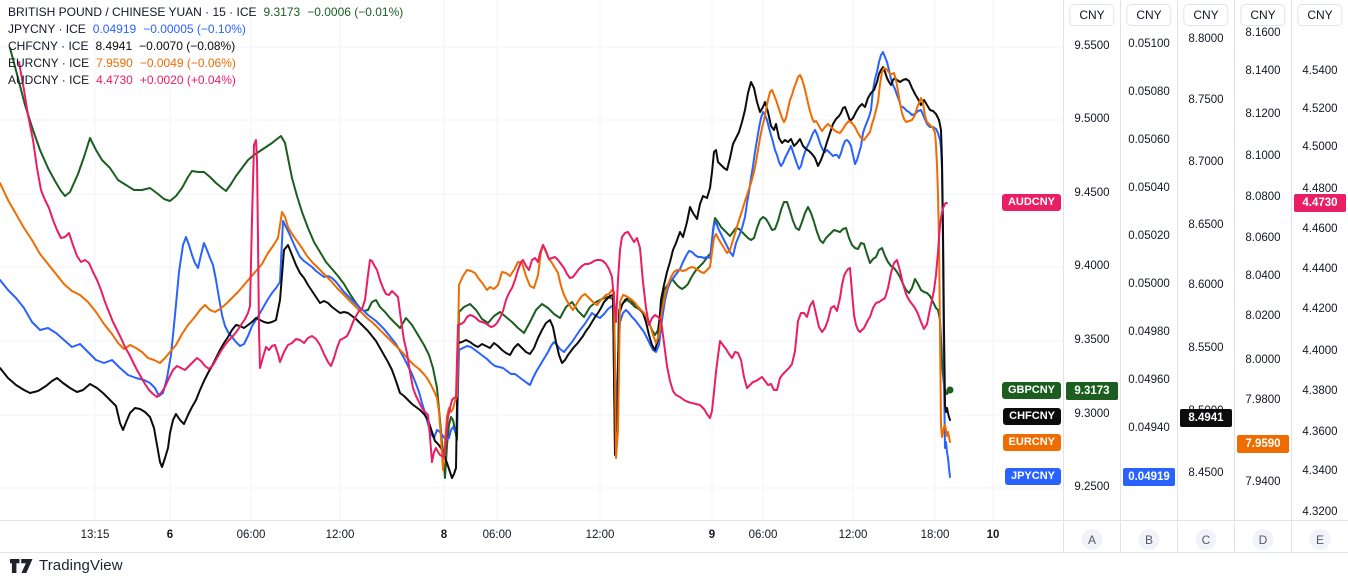 This screenshot has width=1348, height=580. What do you see at coordinates (1263, 539) in the screenshot?
I see `scale-toggle-button-d: D` at bounding box center [1263, 539].